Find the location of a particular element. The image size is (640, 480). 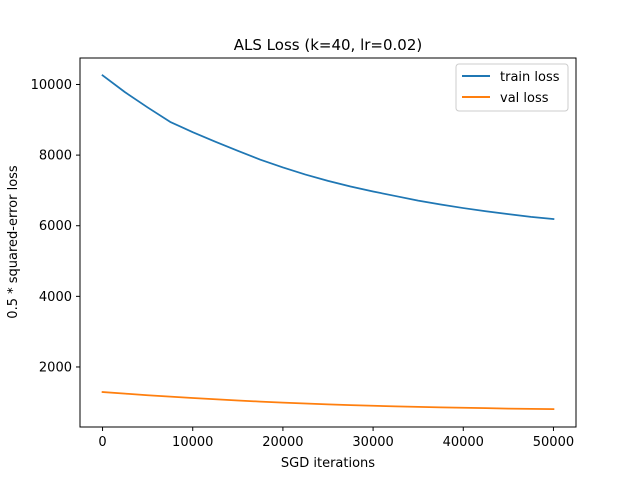

legend: train loss val loss is located at coordinates (512, 87).